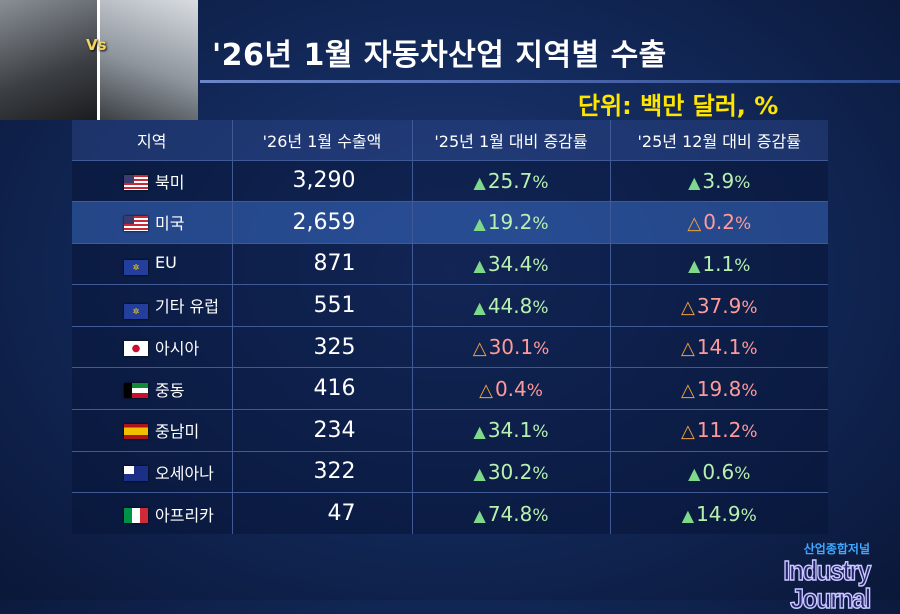 The width and height of the screenshot is (900, 614). I want to click on region-cell: 아시아, so click(152, 346).